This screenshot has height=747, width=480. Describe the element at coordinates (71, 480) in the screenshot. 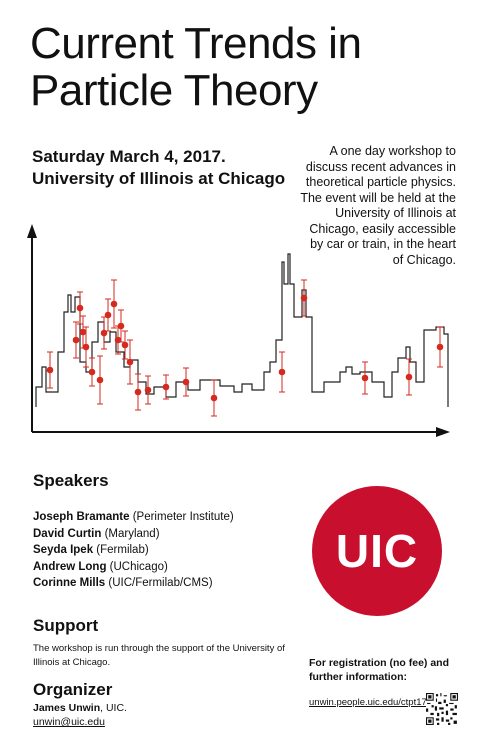

I see `speakers-heading: Speakers` at that location.